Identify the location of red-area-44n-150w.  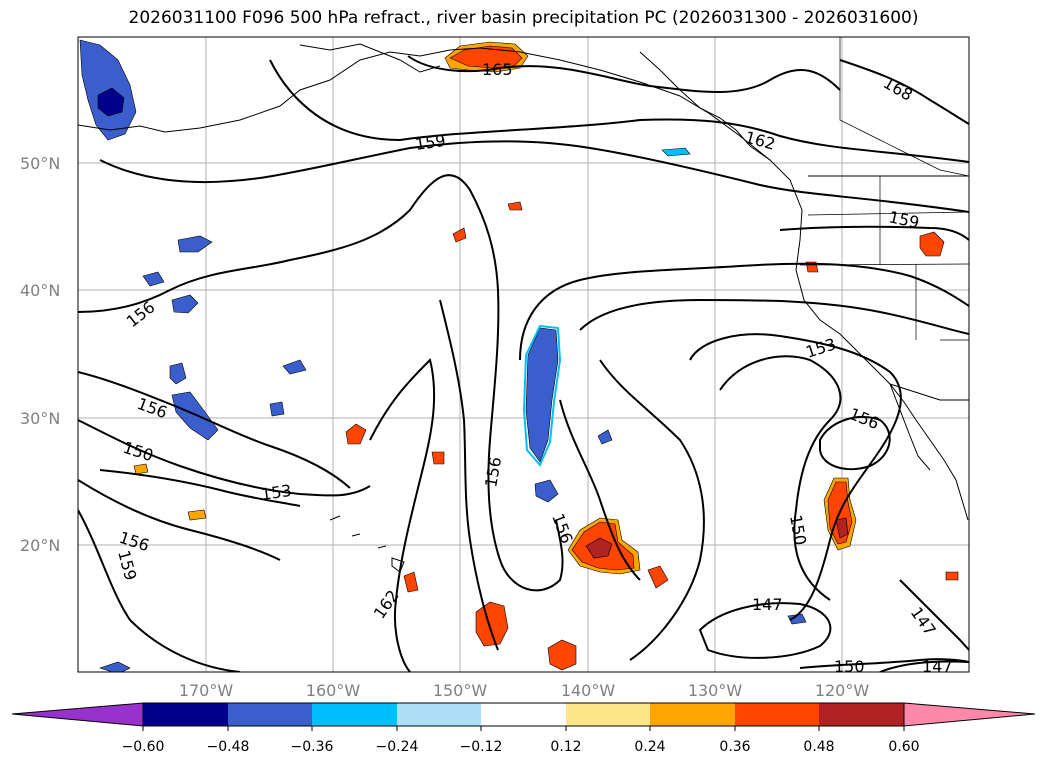
(459, 235).